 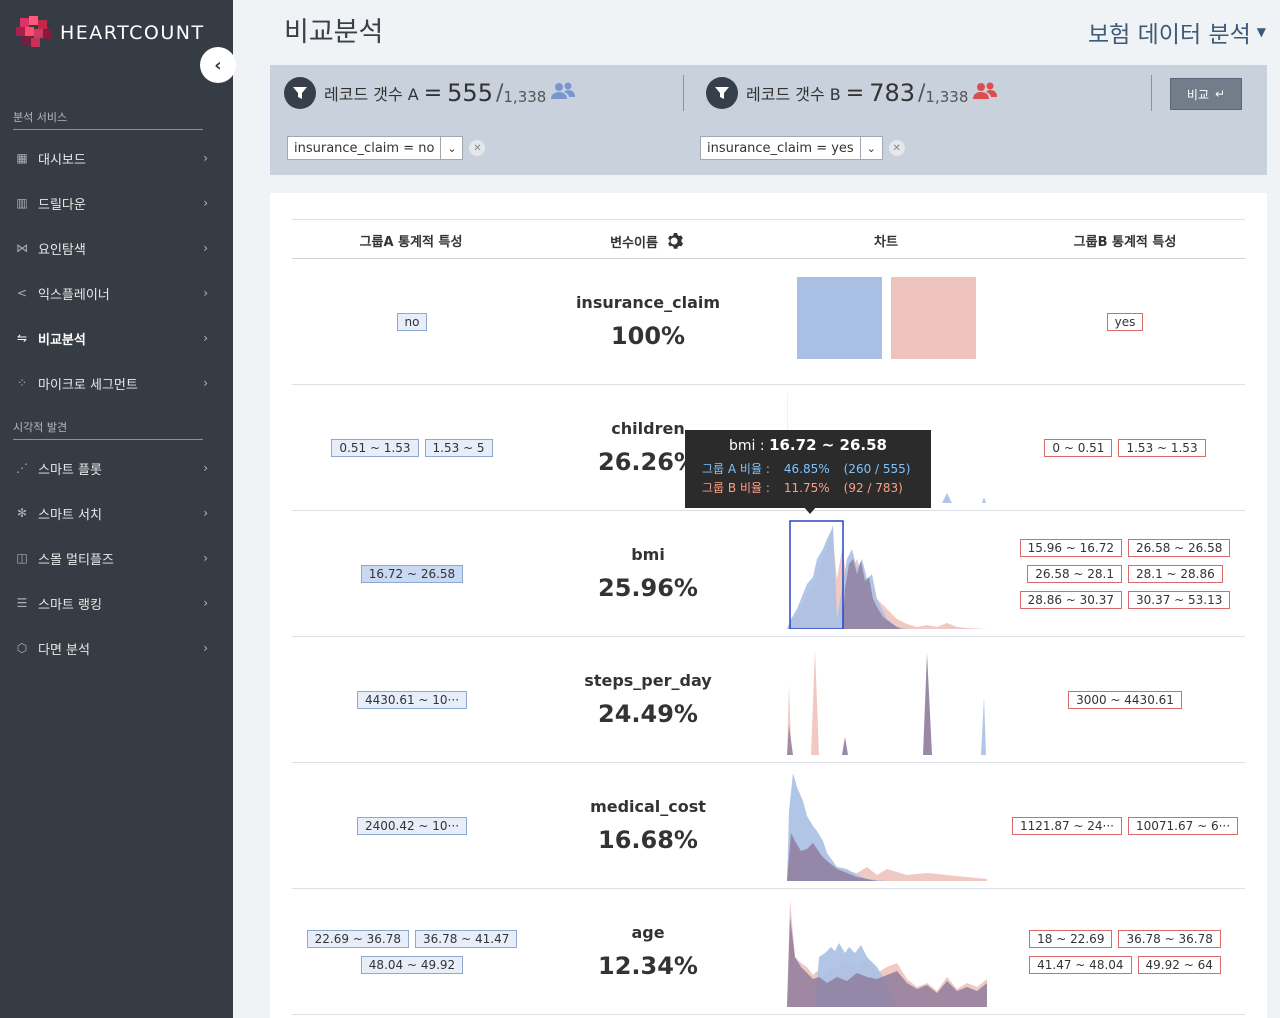 I want to click on sidebar-item-label: 비교분석, so click(x=62, y=340).